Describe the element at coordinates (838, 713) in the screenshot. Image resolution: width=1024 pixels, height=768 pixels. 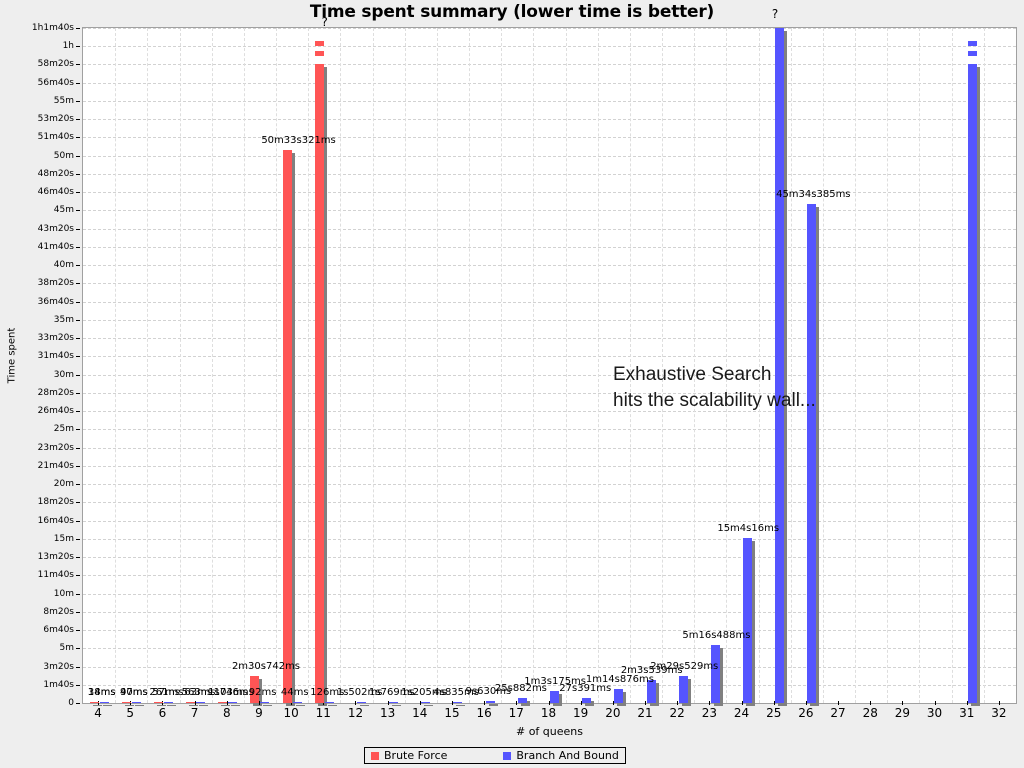
I see `x-axis-tick-label: 27` at that location.